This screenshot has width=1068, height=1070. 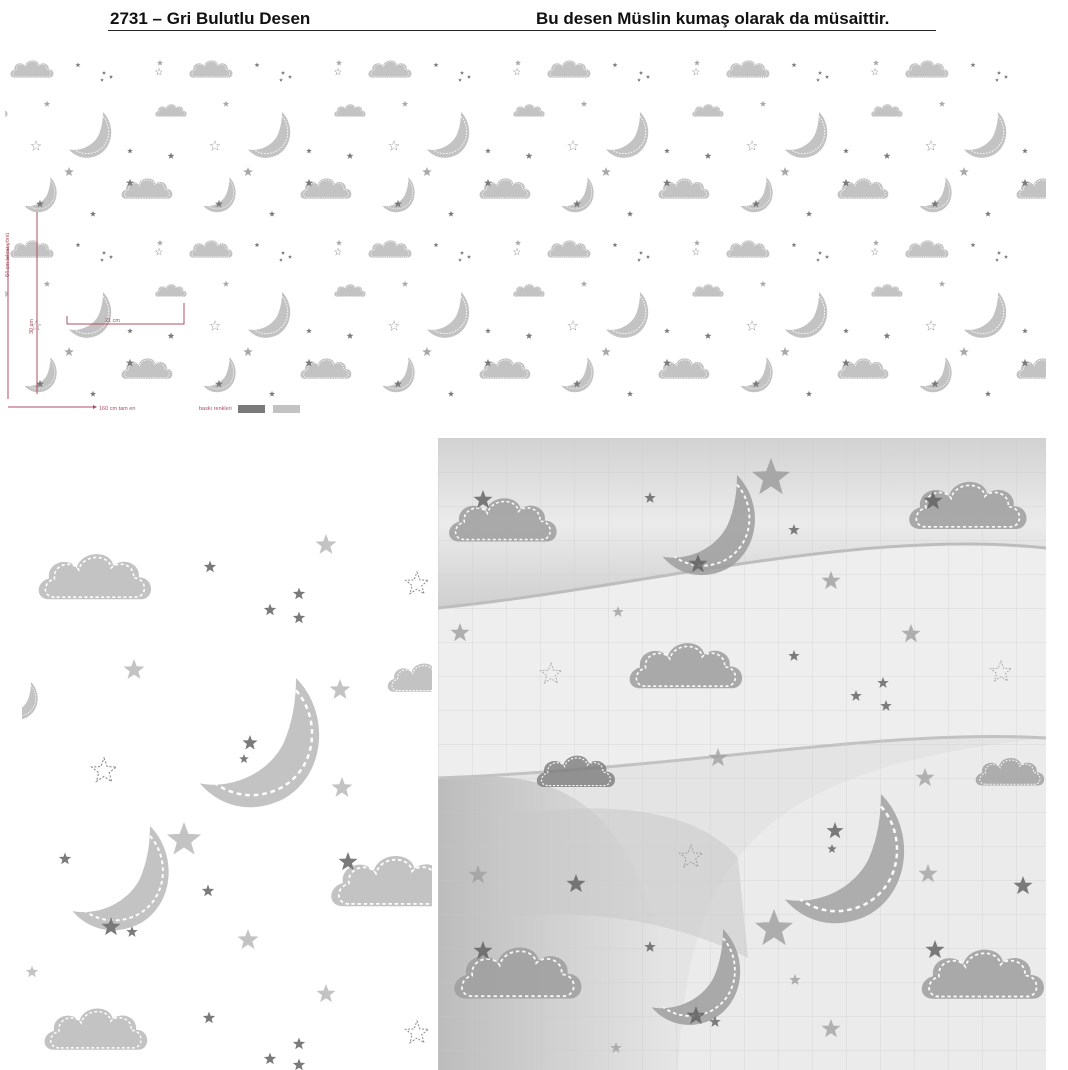 I want to click on product-title: 2731 – Gri Bulutlu Desen, so click(x=210, y=18).